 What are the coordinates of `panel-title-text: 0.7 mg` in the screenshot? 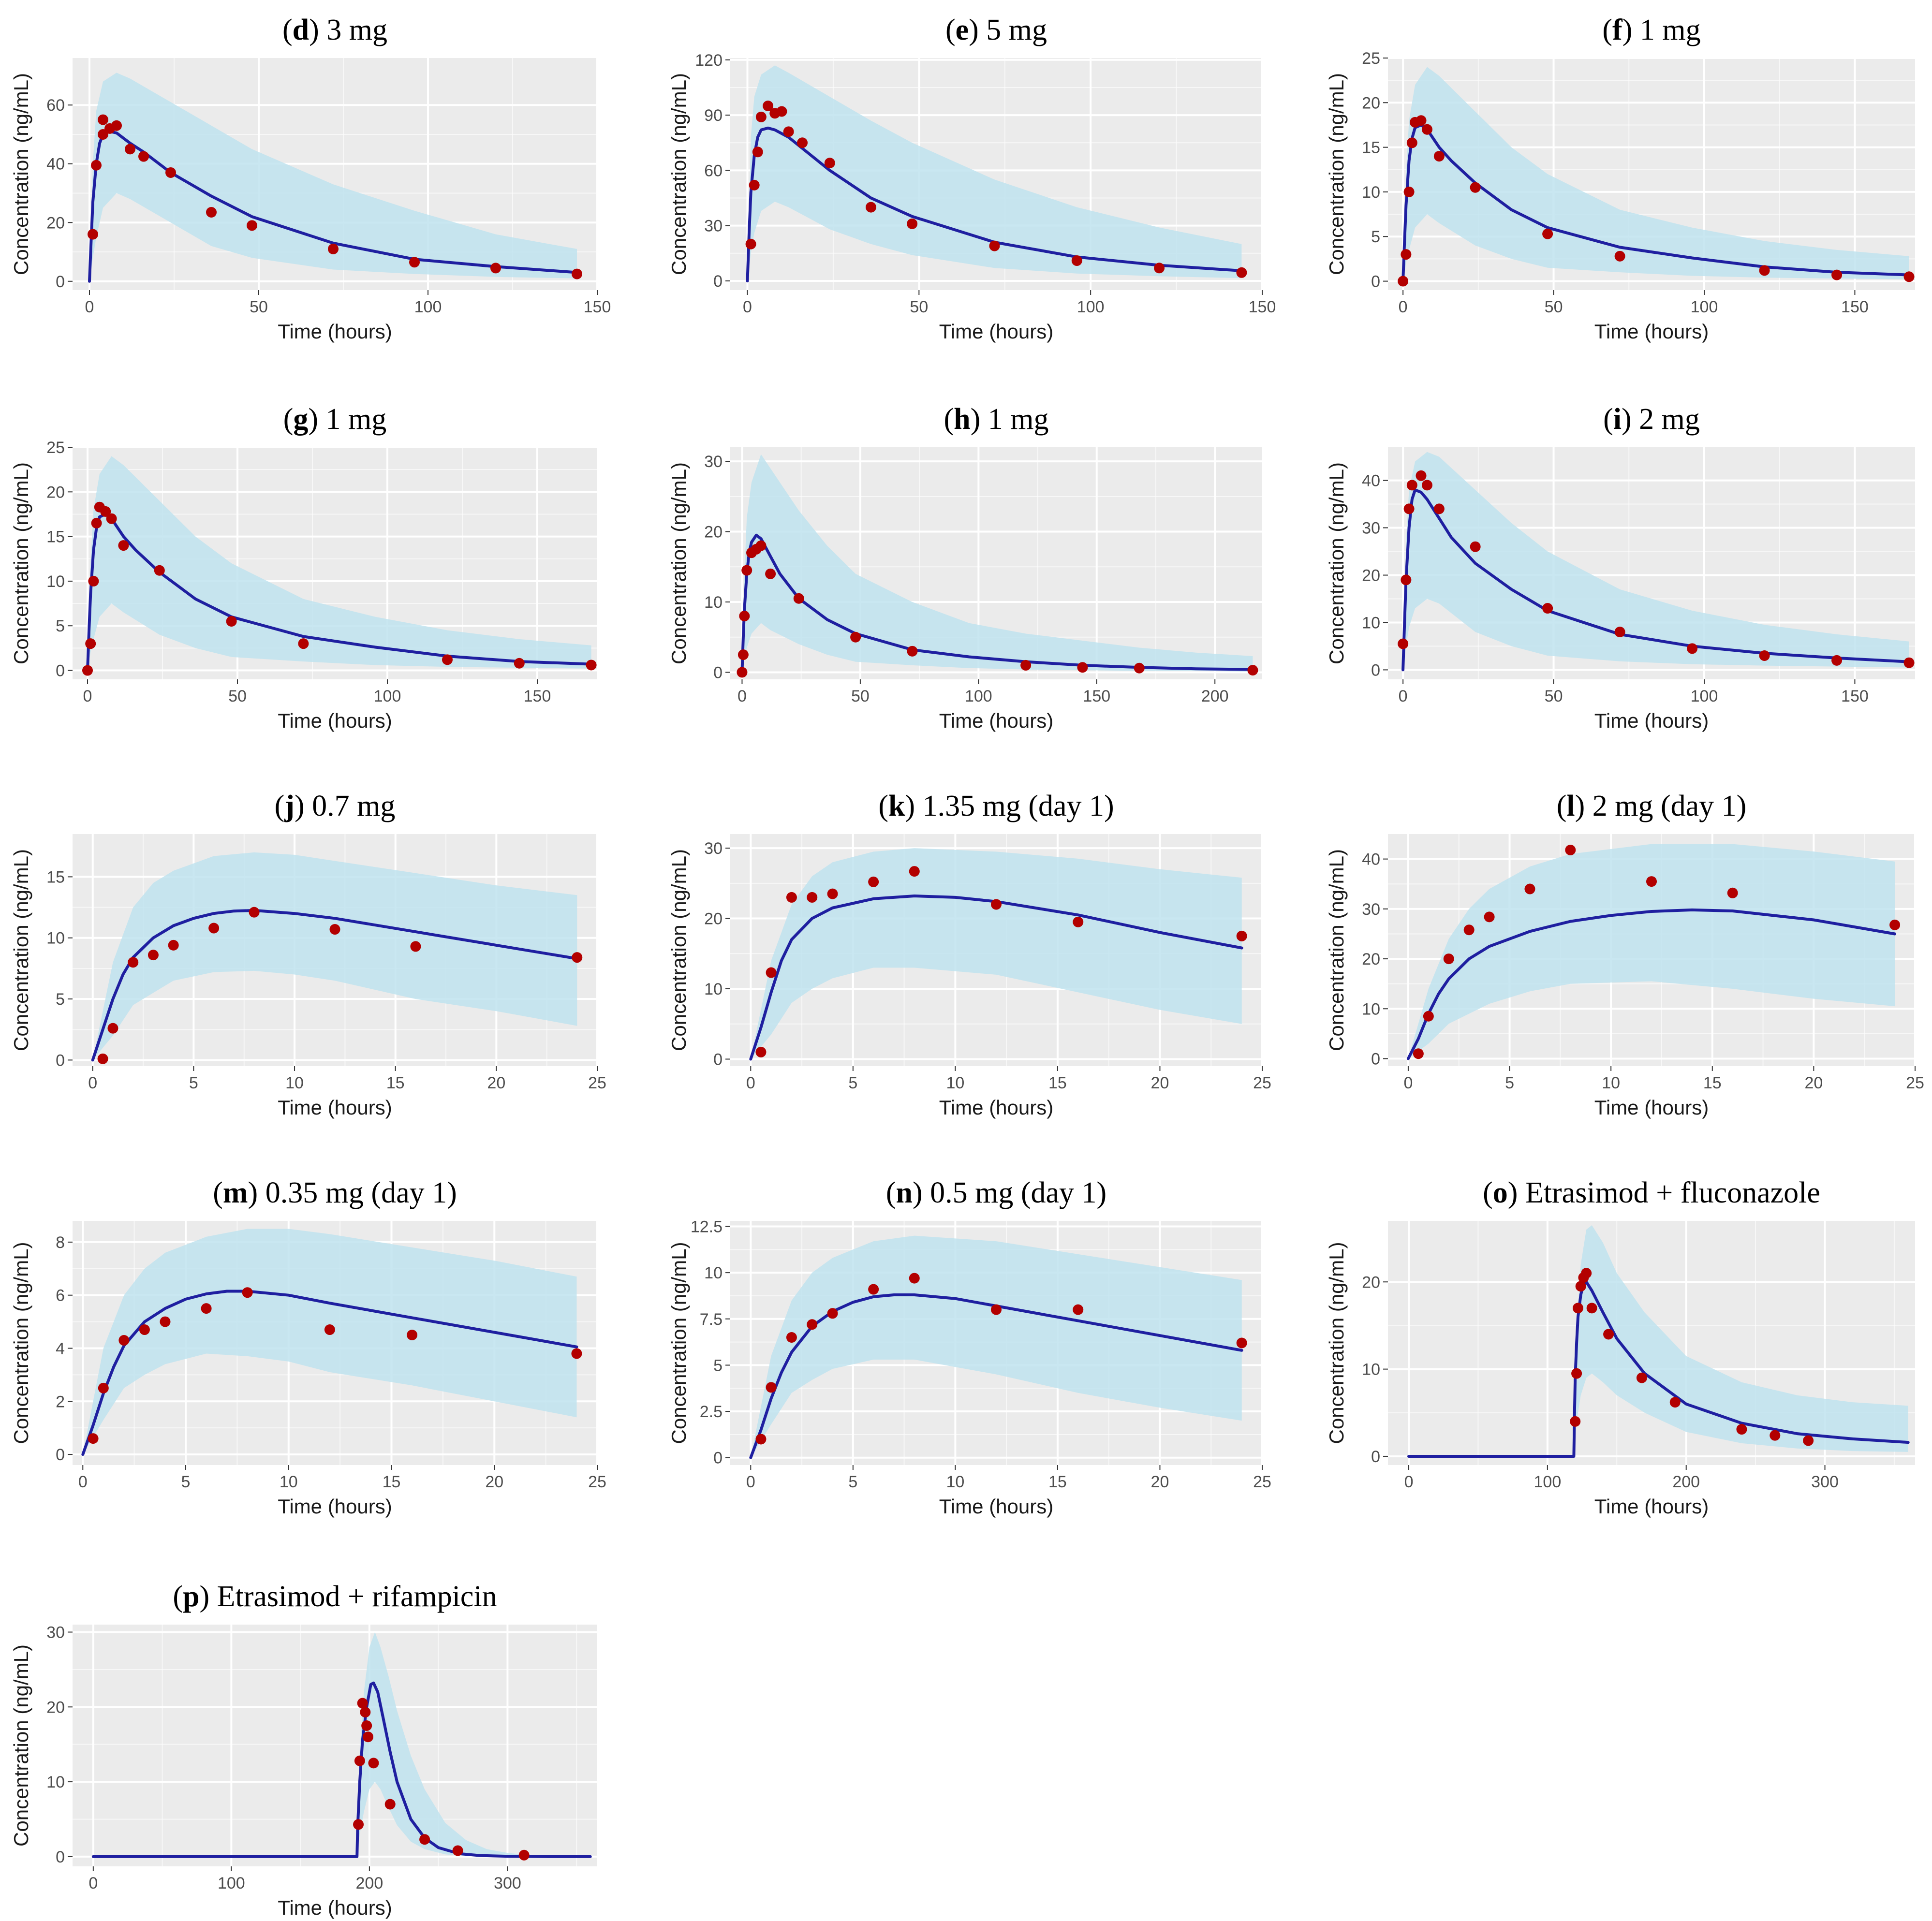 It's located at (350, 806).